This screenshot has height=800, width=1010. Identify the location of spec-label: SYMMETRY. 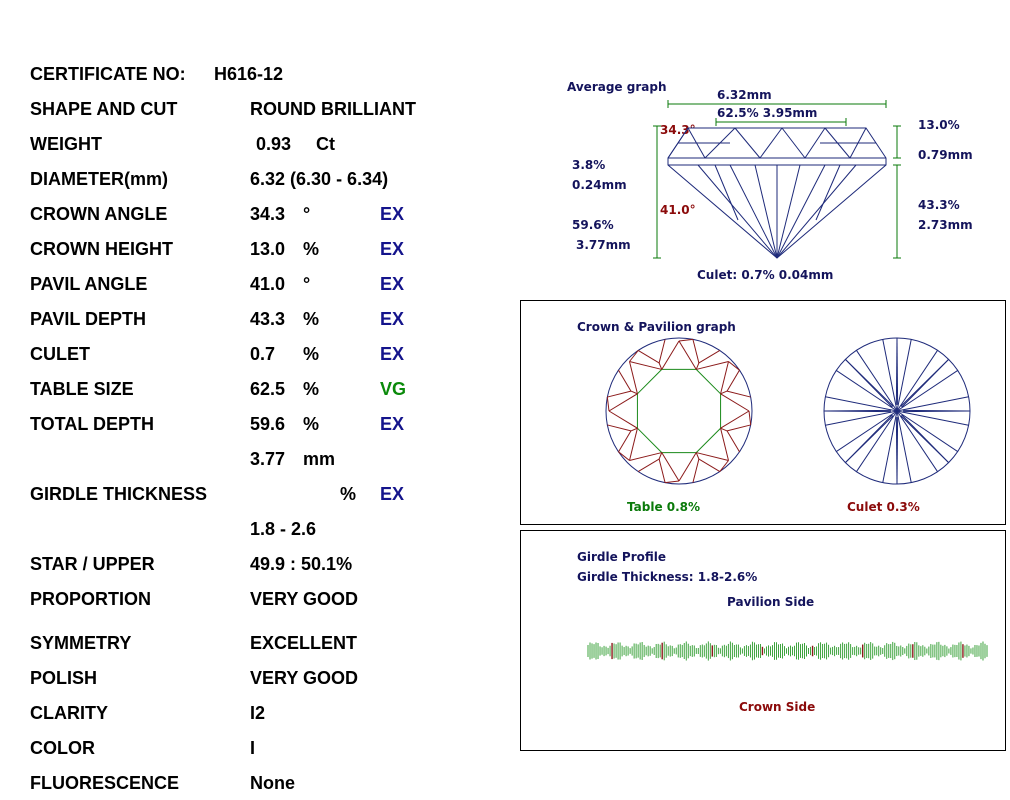
(81, 643).